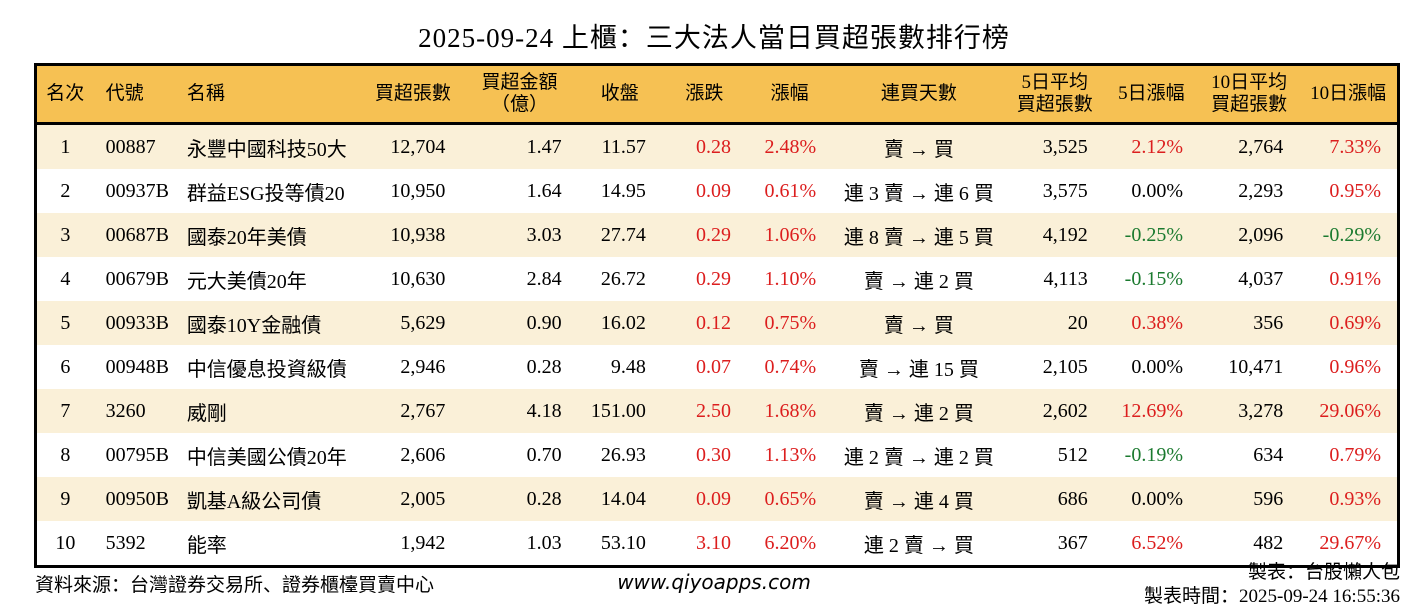  Describe the element at coordinates (1261, 278) in the screenshot. I see `cell-avg10: 4,037` at that location.